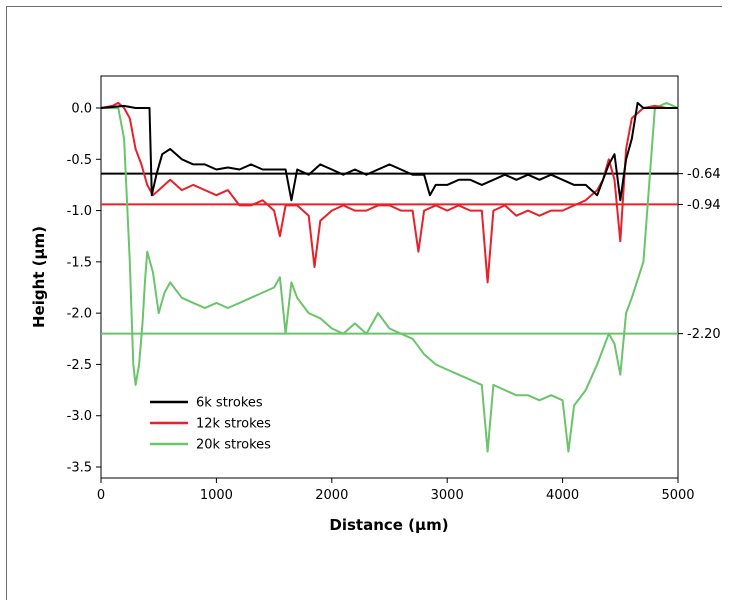 This screenshot has width=729, height=606. Describe the element at coordinates (79, 211) in the screenshot. I see `y-tick-label: -1.0` at that location.